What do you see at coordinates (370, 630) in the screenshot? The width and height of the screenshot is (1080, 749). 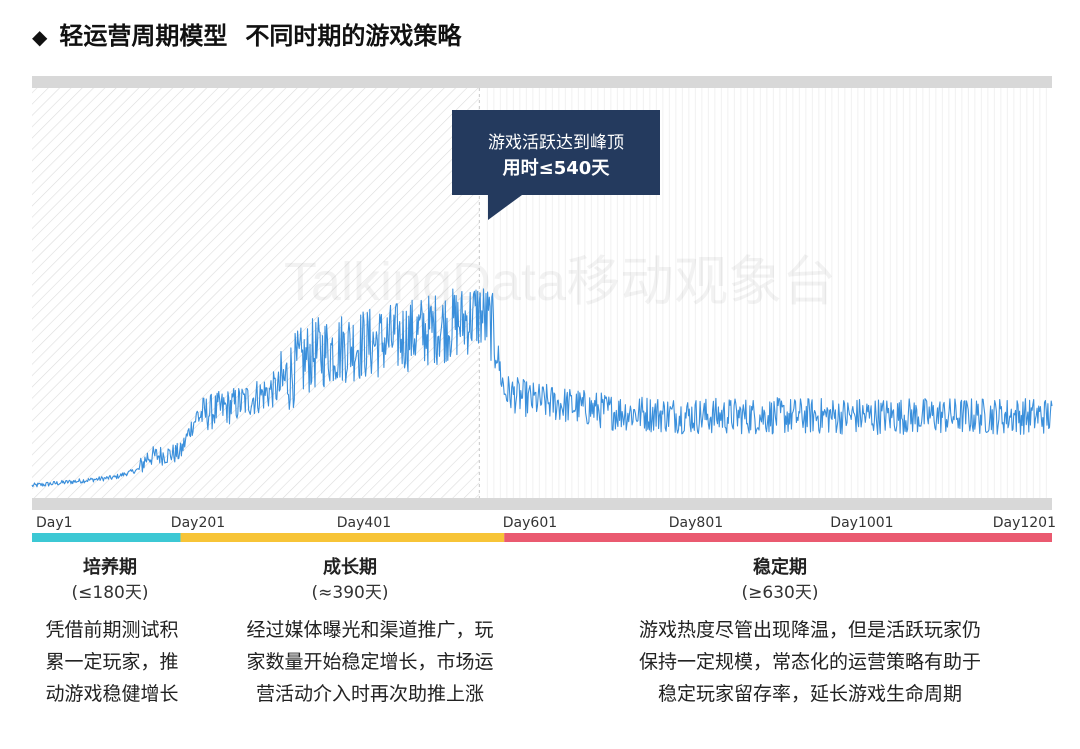 I see `phase-2-desc-line: 经过媒体曝光和渠道推广，玩` at bounding box center [370, 630].